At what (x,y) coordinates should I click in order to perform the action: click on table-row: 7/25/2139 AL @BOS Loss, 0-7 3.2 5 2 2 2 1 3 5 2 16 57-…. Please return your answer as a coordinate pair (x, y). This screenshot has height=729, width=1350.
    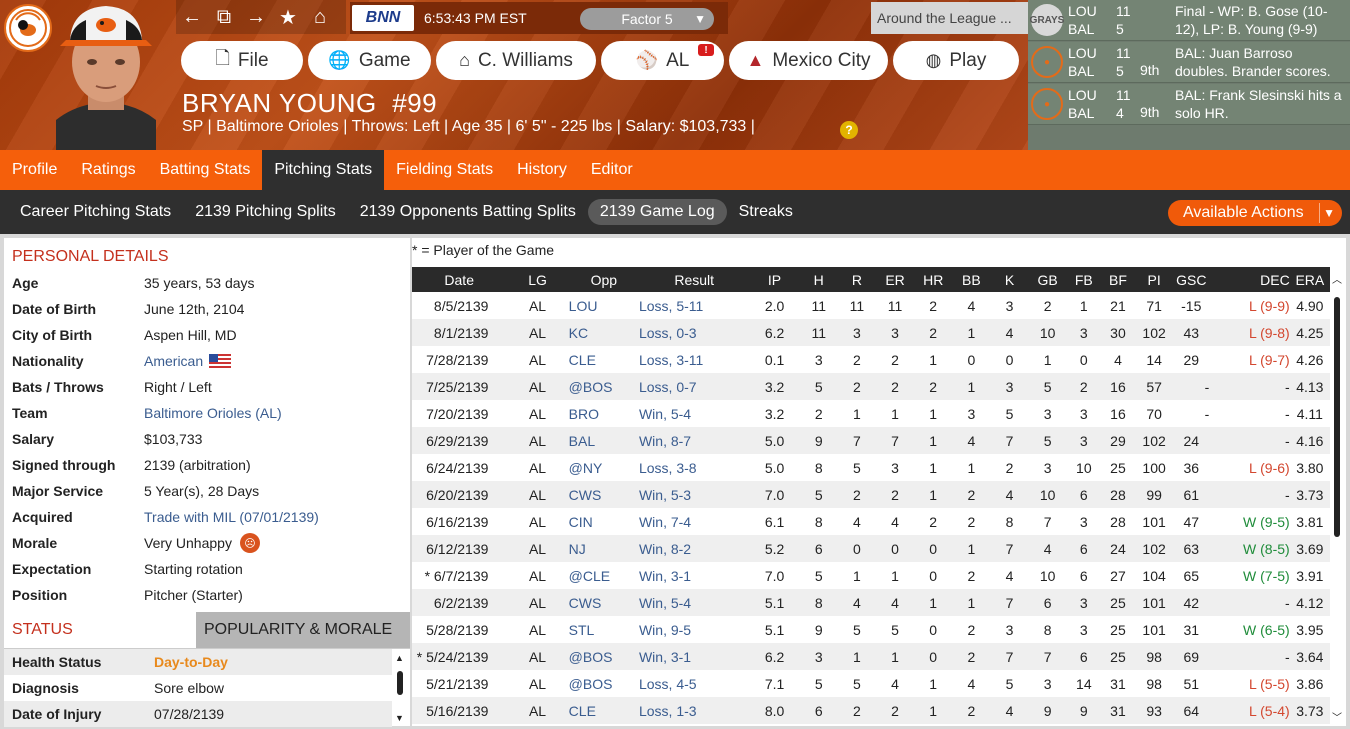
    Looking at the image, I should click on (871, 386).